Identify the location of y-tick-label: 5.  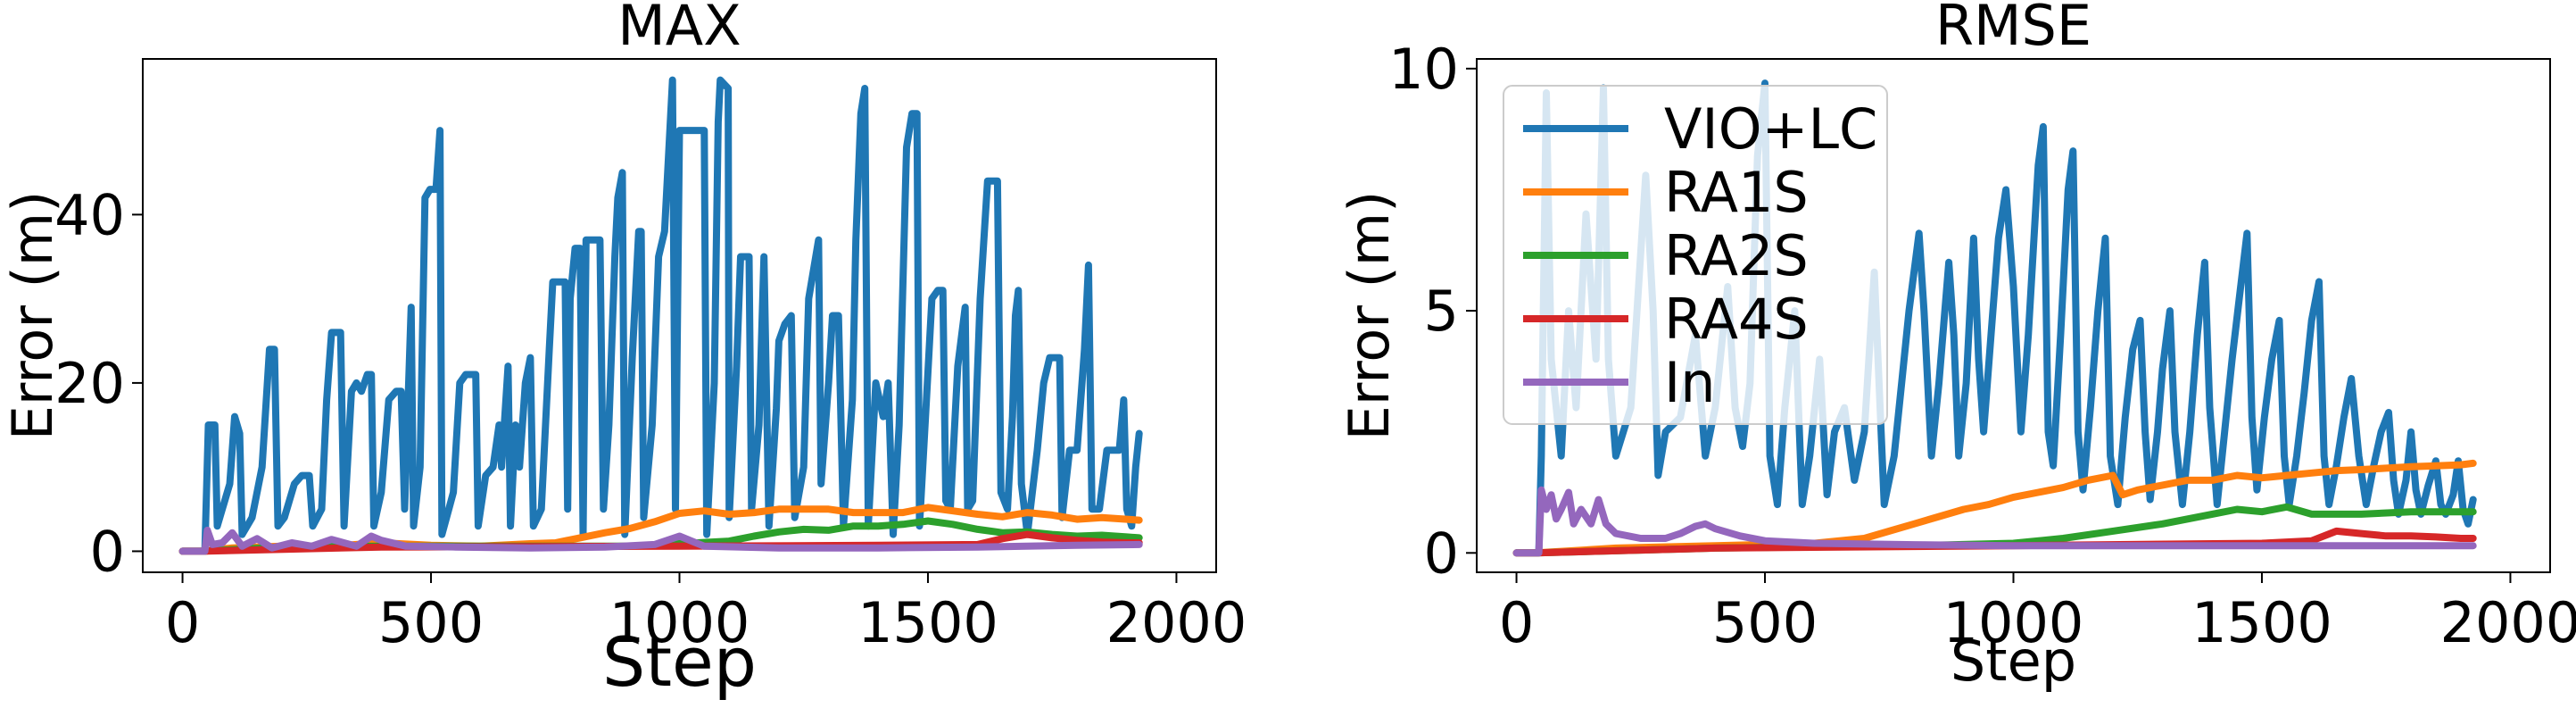
(1441, 311).